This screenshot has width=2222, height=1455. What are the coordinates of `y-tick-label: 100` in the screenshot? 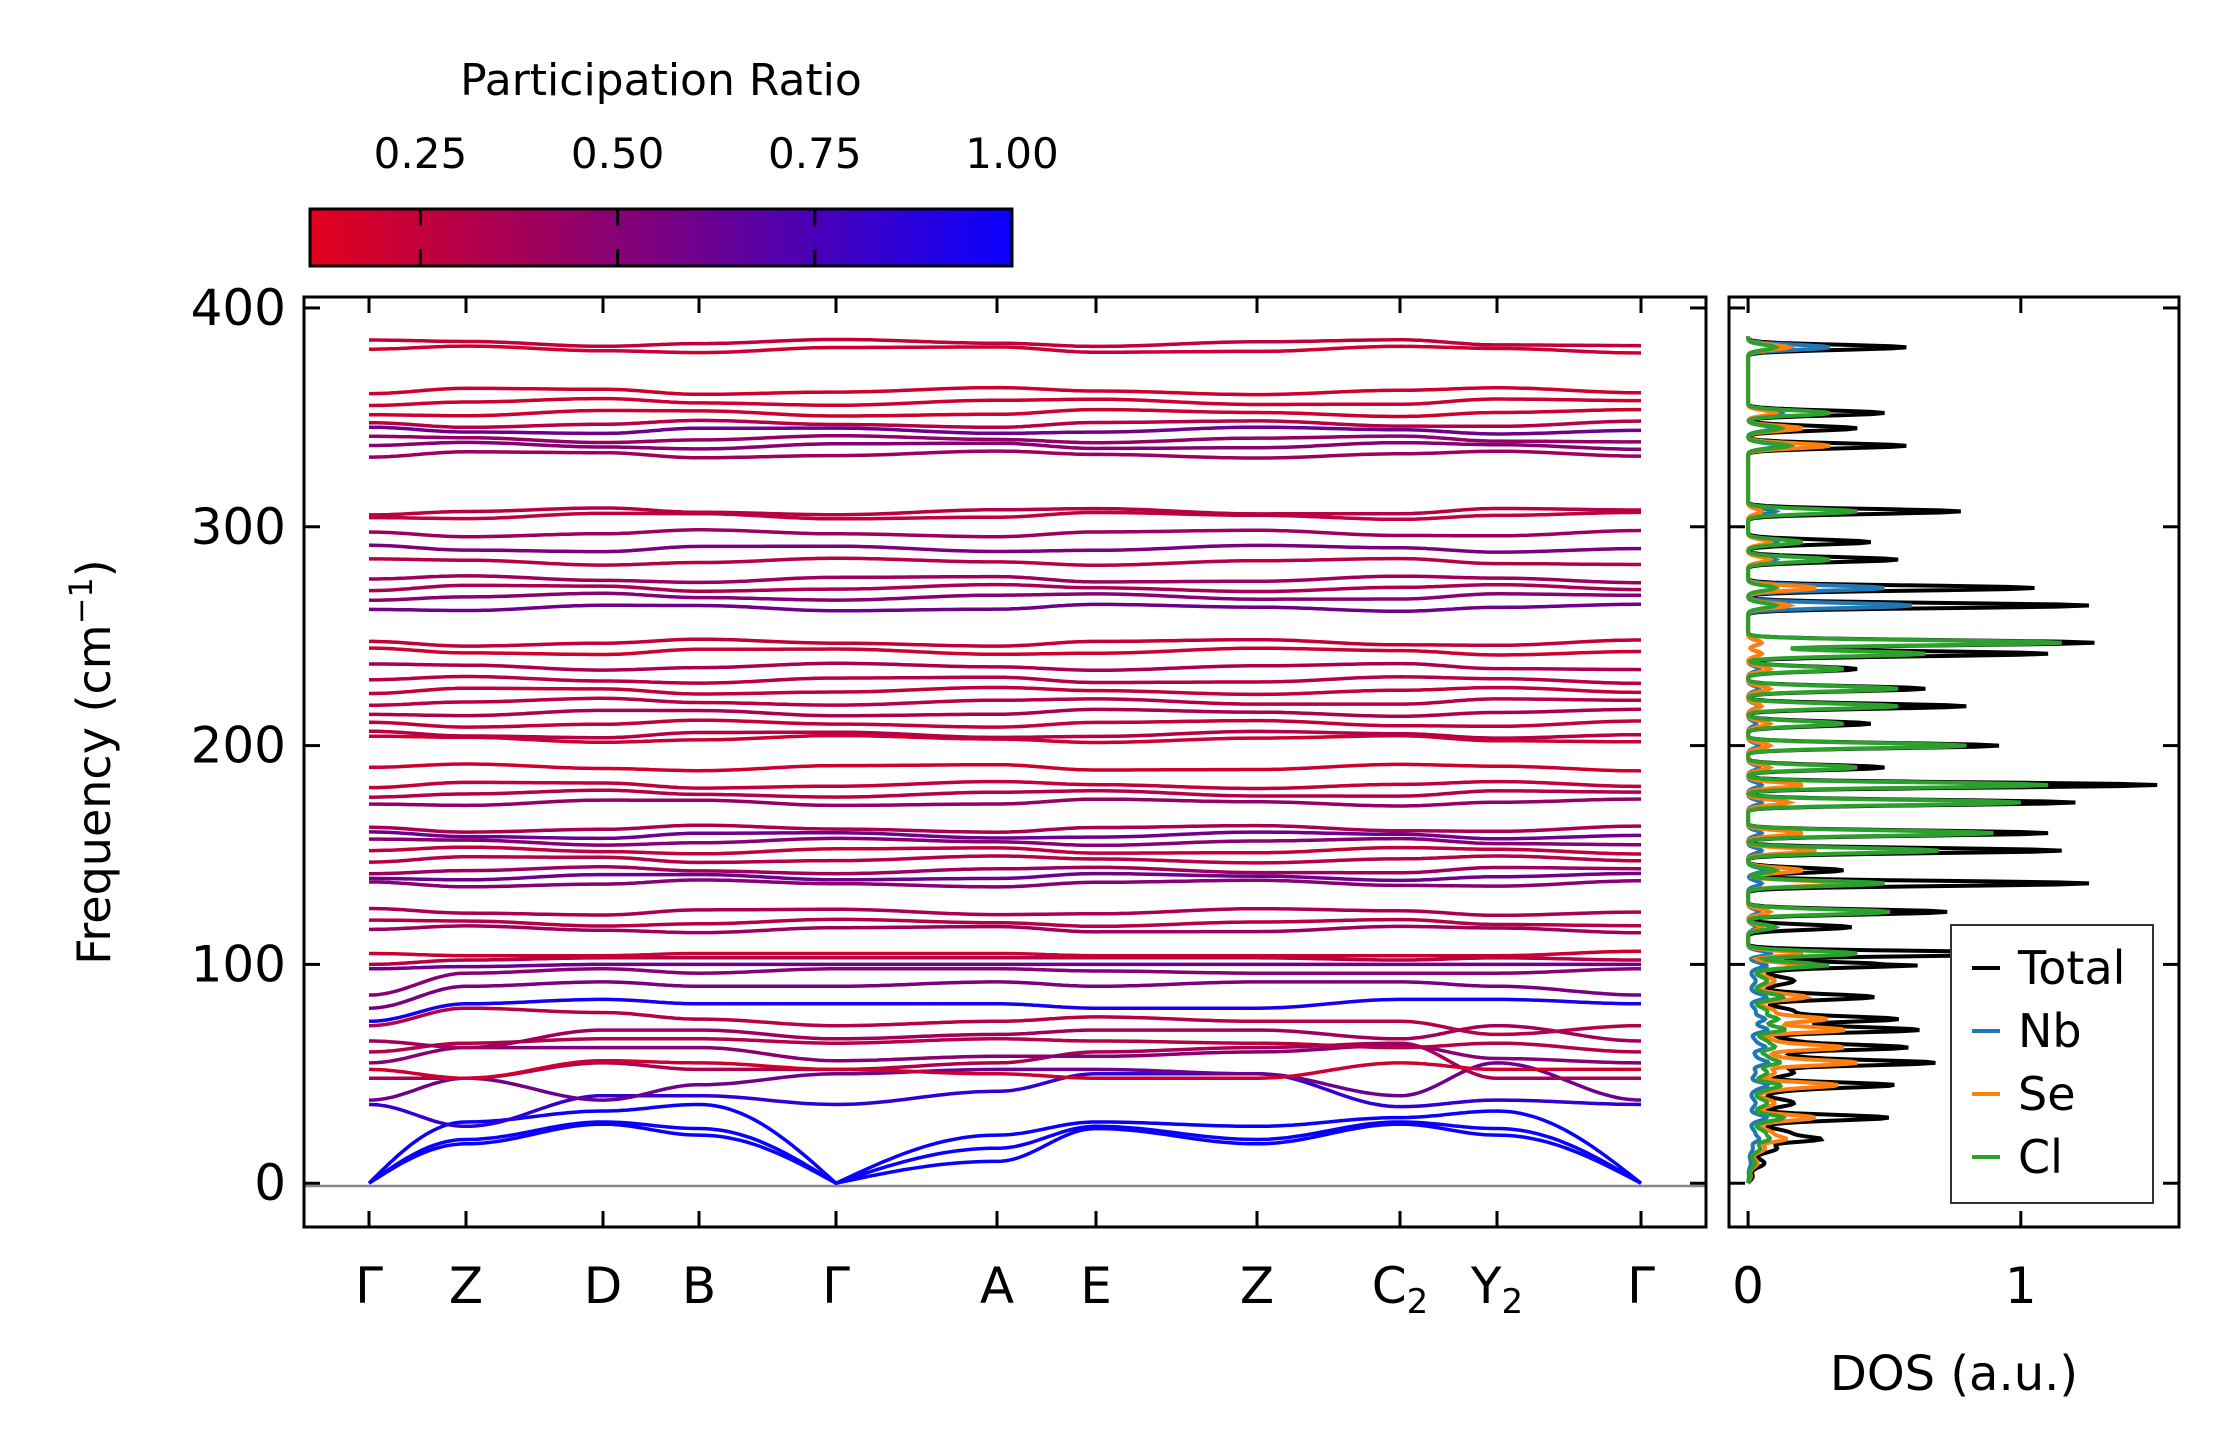 It's located at (238, 964).